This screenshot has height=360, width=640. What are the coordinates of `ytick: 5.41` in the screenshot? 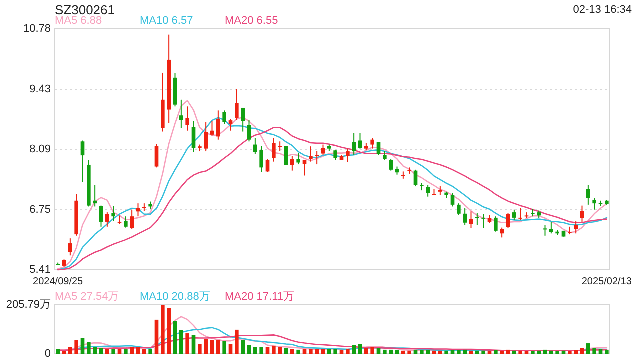 It's located at (40, 270).